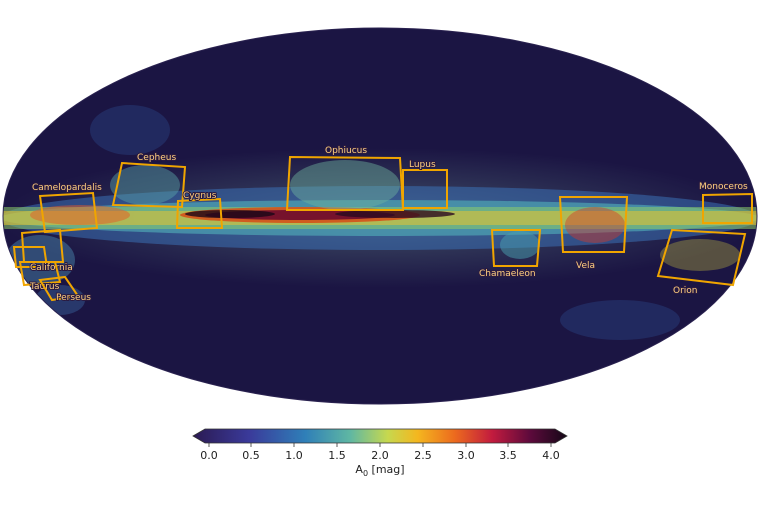 This screenshot has width=760, height=505. I want to click on region-monoceros: Monoceros, so click(725, 202).